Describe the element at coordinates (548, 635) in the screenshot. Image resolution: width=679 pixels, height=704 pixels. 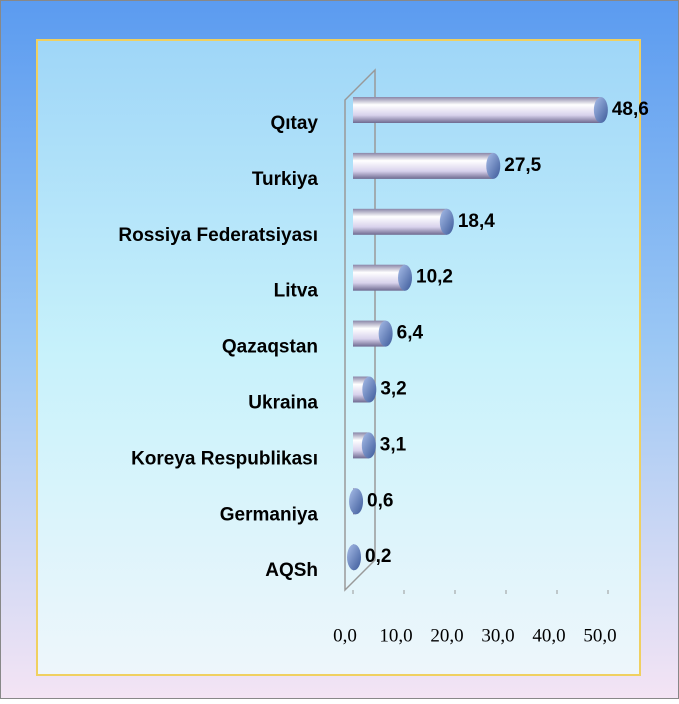
I see `x-tick-label: 40,0` at that location.